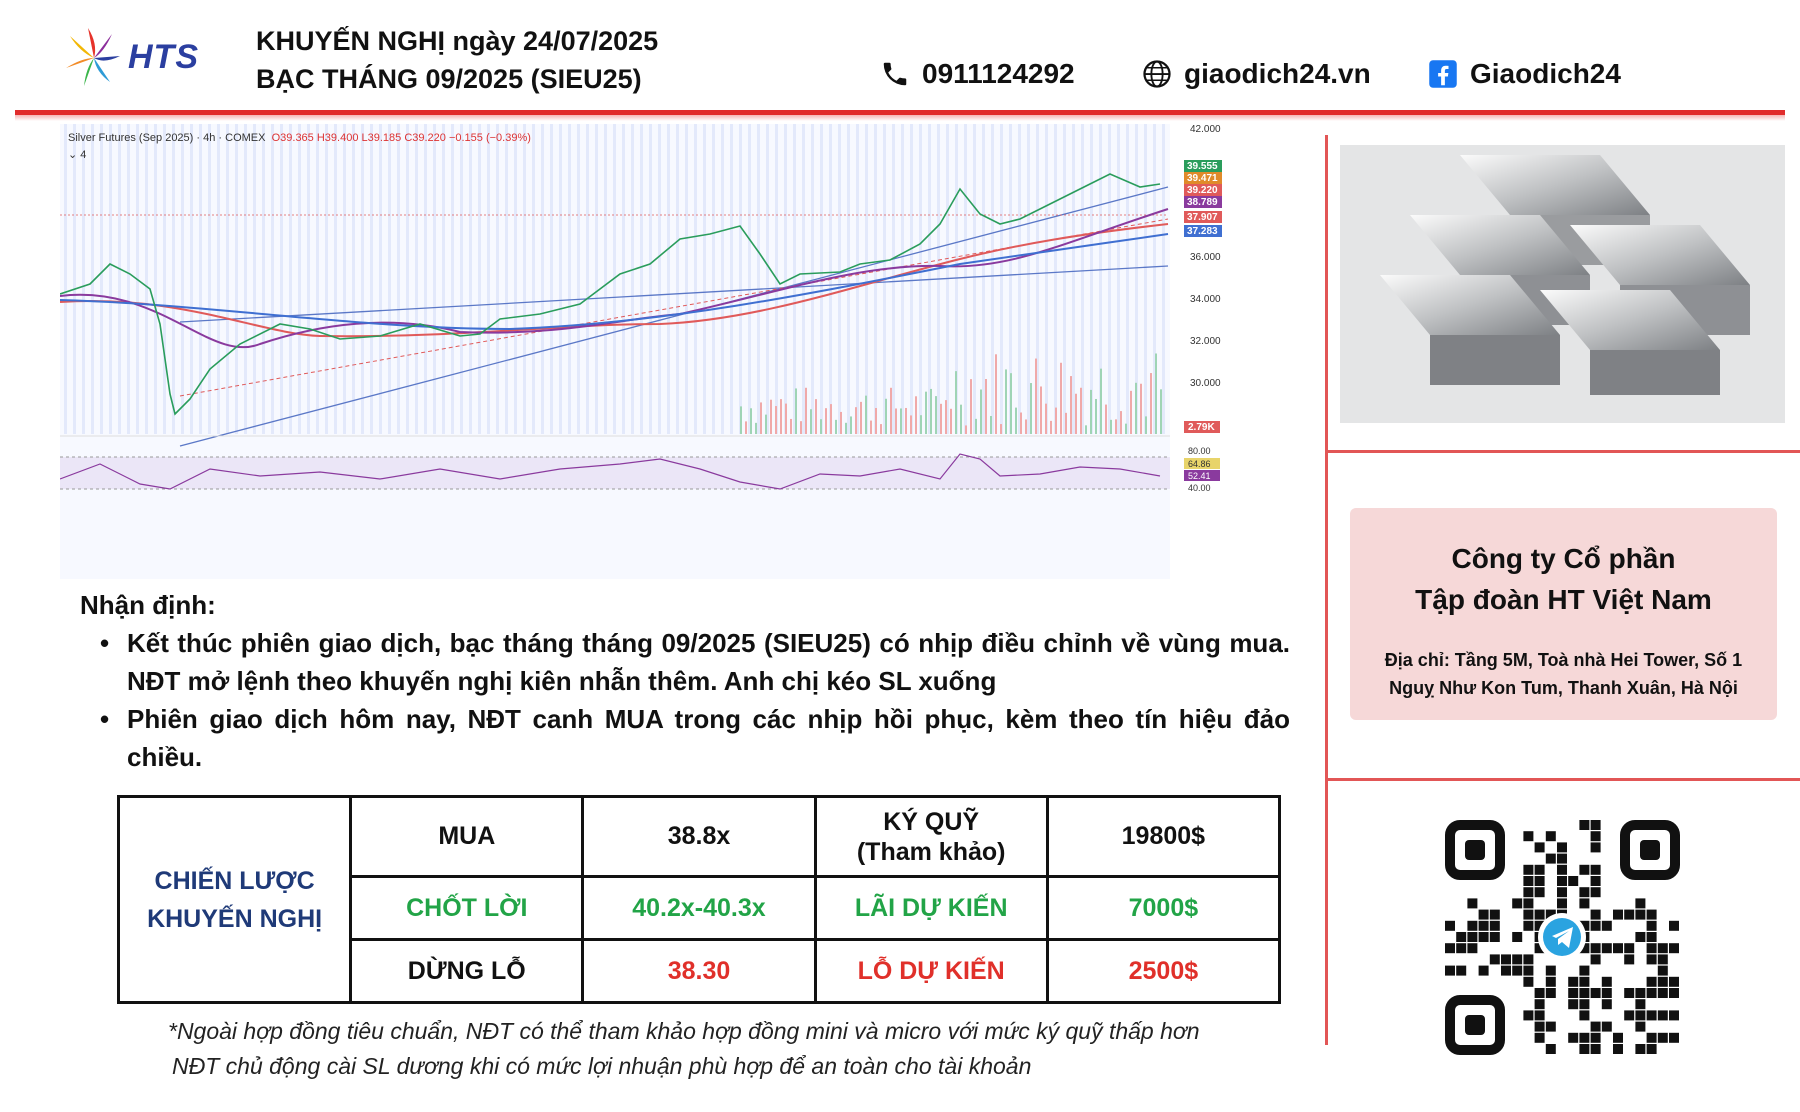 This screenshot has width=1800, height=1112. Describe the element at coordinates (1199, 476) in the screenshot. I see `rsi-tick: 52.41` at that location.